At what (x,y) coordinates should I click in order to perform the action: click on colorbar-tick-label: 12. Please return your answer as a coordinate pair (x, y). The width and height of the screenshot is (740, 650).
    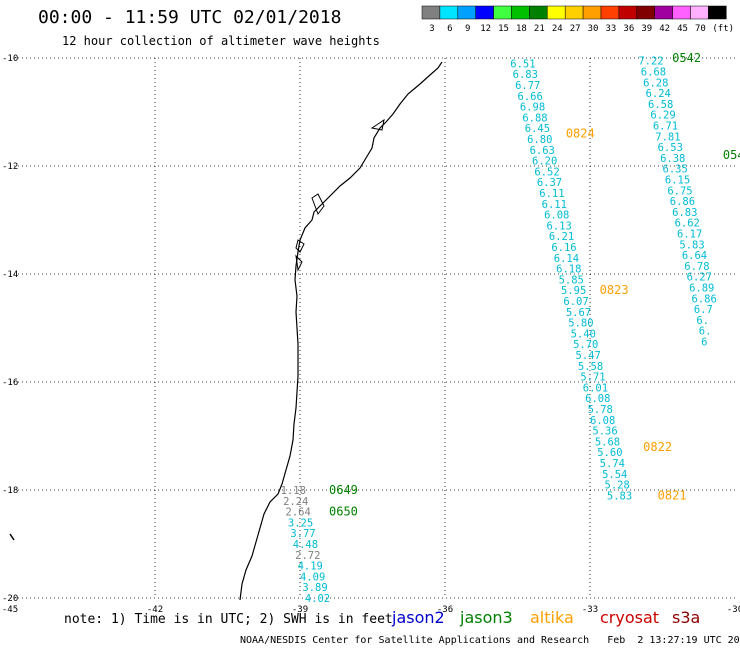
    Looking at the image, I should click on (485, 29).